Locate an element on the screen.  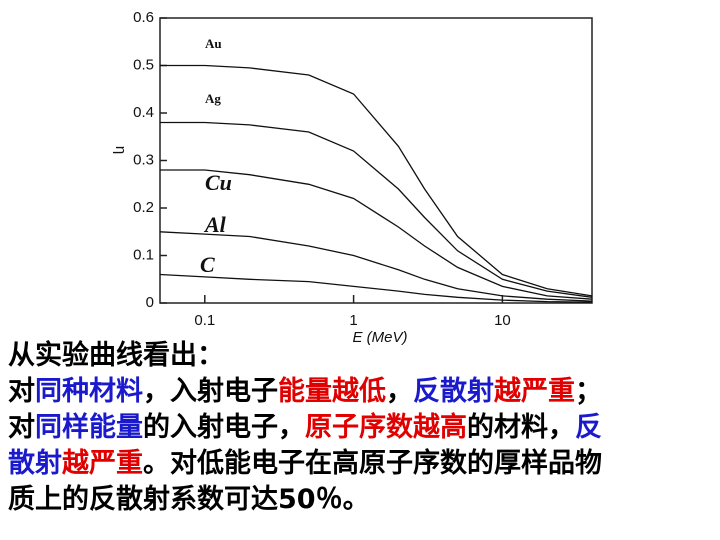
text-run: 能量越低 is located at coordinates (332, 391).